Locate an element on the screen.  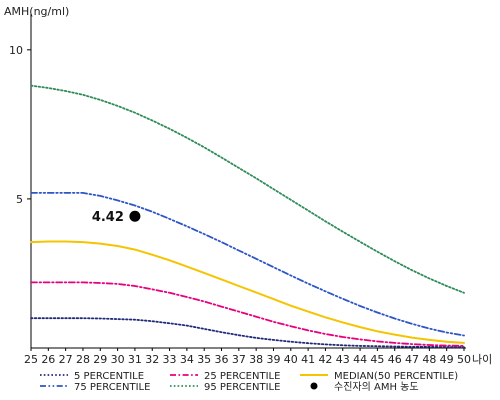
x-tick-label: 42 is located at coordinates (325, 359).